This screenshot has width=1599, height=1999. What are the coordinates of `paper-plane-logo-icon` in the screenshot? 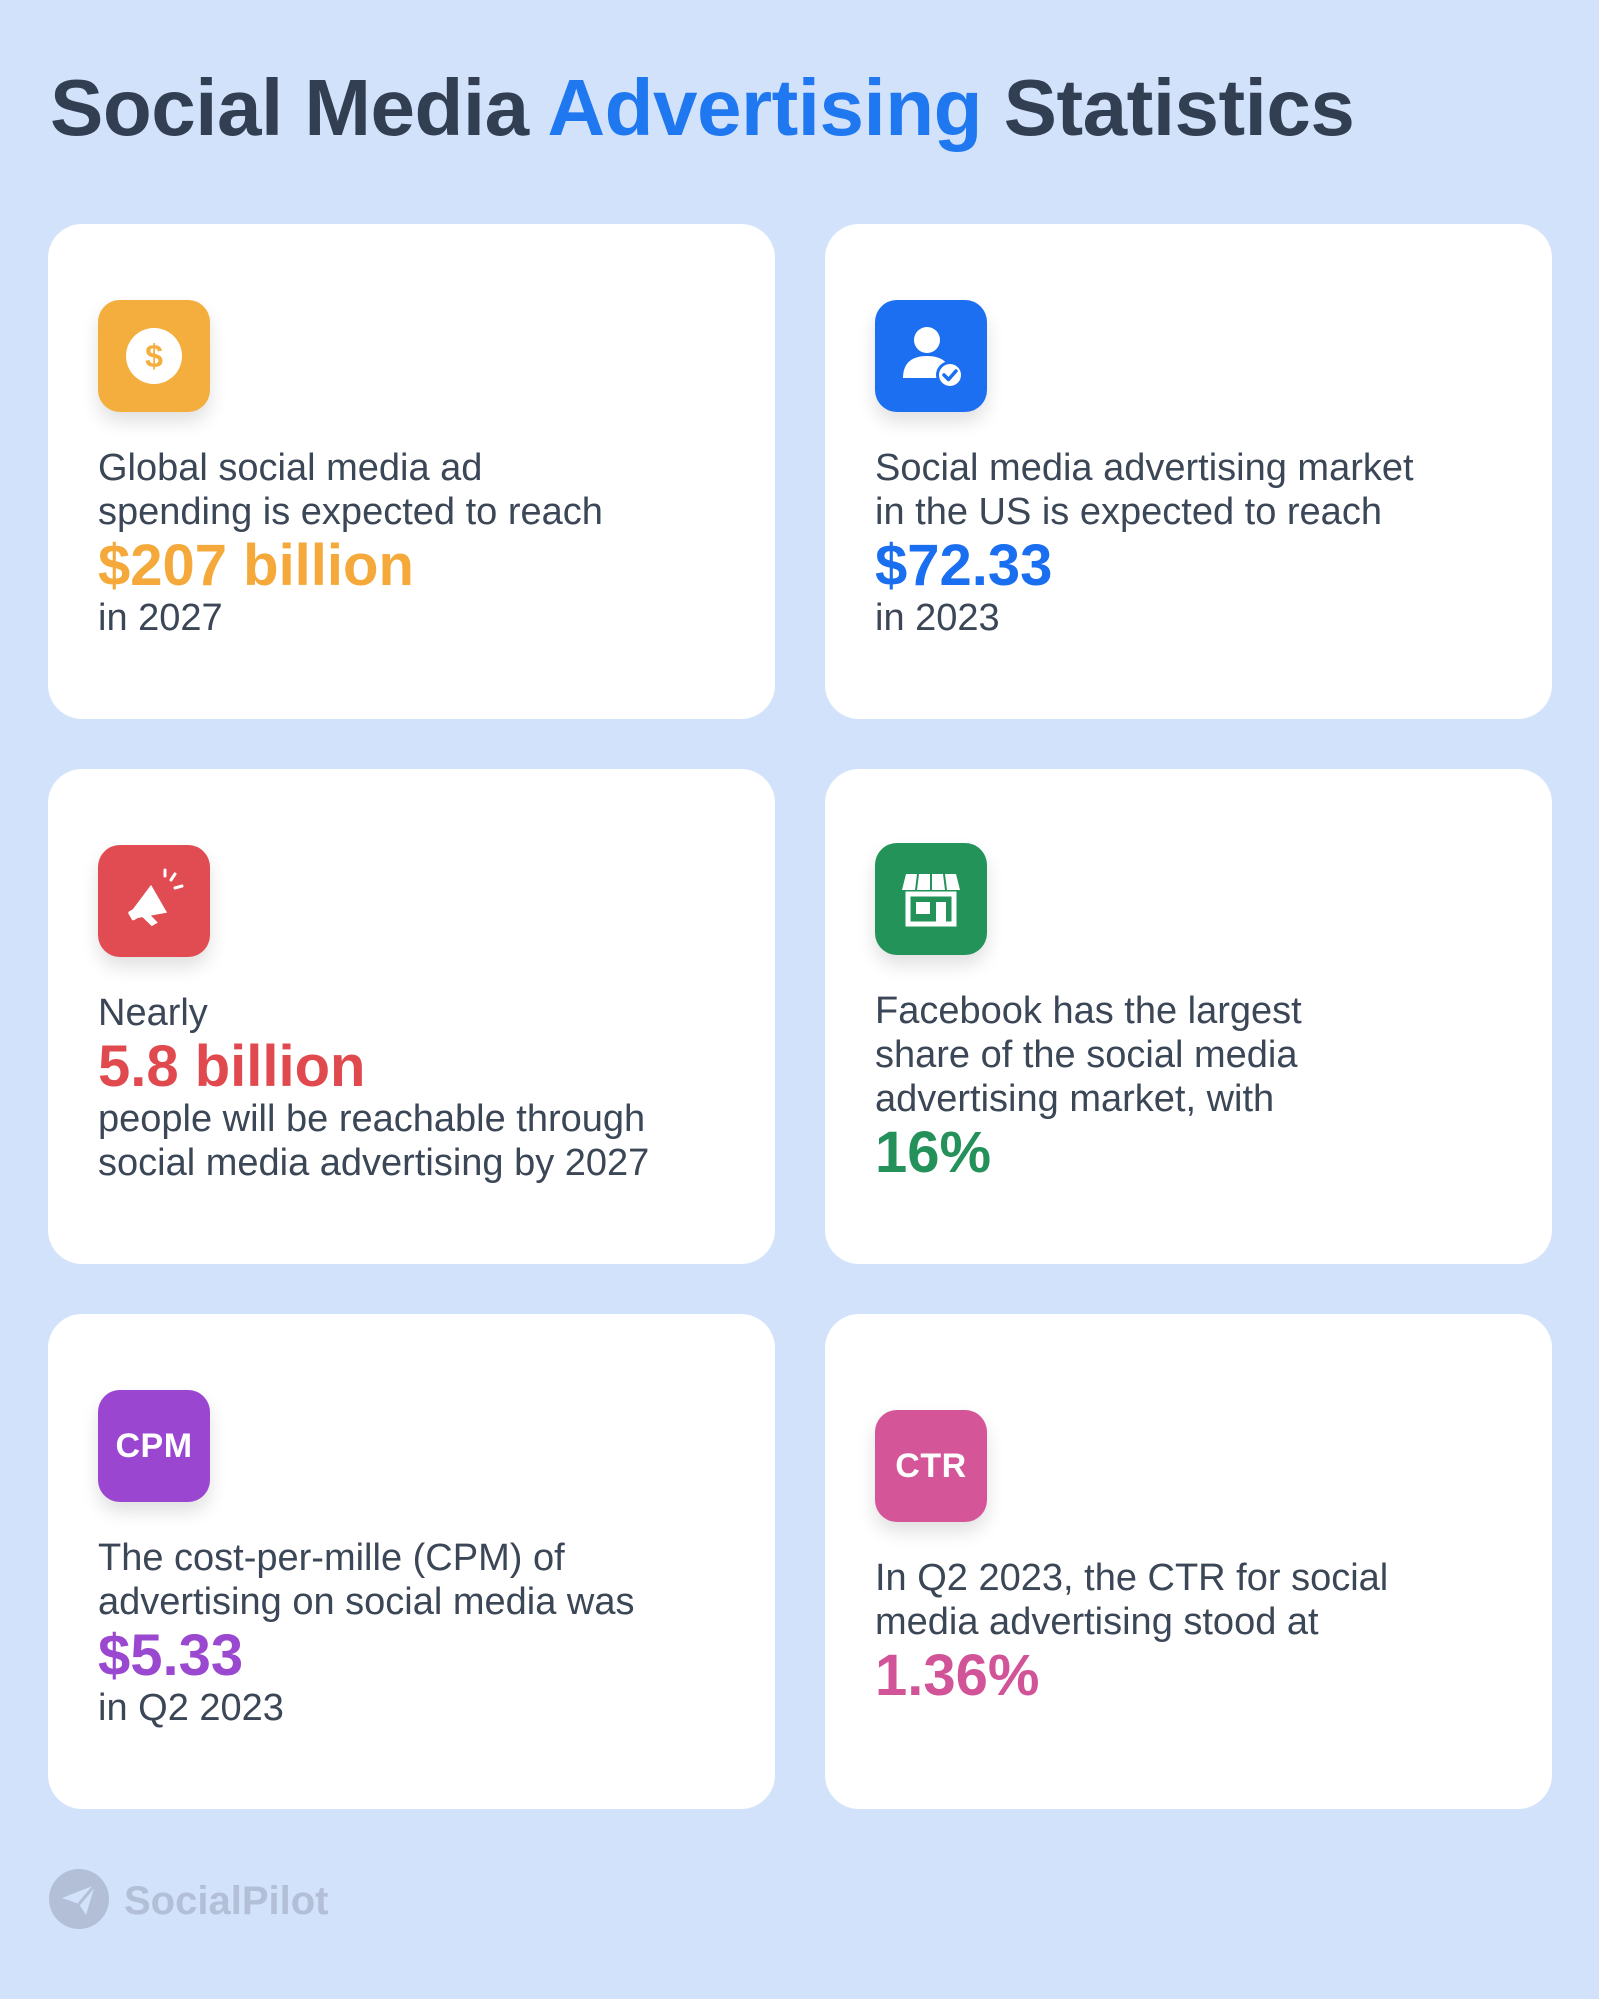 It's located at (79, 1901).